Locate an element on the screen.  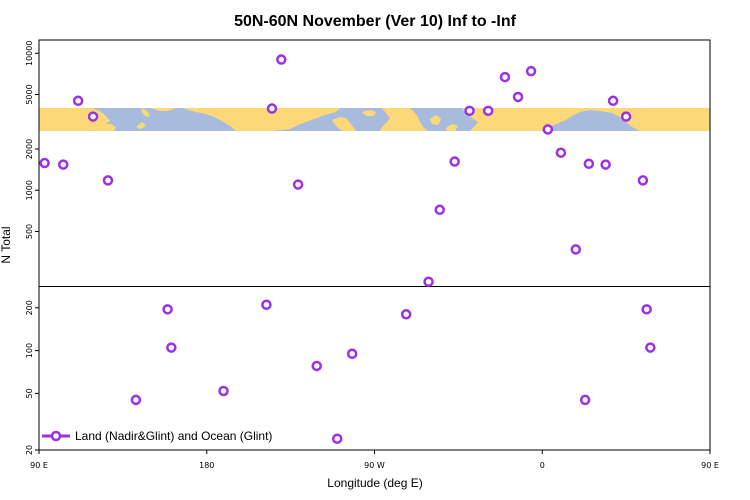
upper-y-tick-label: 5000 is located at coordinates (29, 94).